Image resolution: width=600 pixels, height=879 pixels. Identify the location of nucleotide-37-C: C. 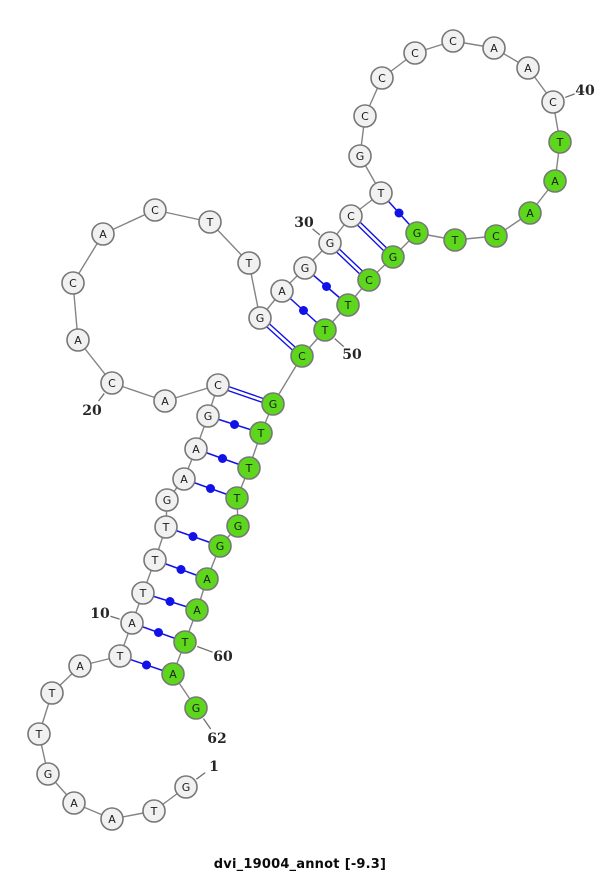
(453, 41).